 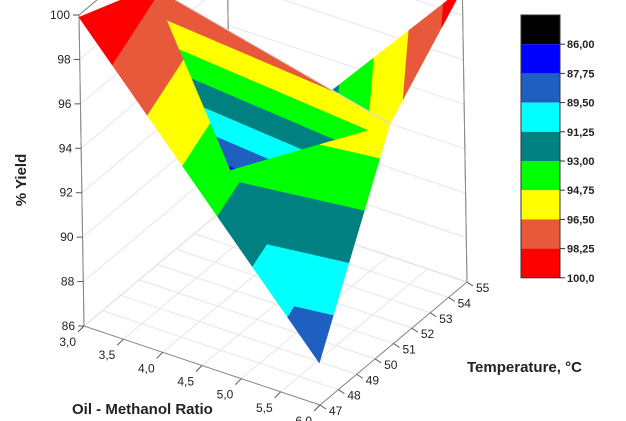 What do you see at coordinates (373, 380) in the screenshot?
I see `y-tick-label: 49` at bounding box center [373, 380].